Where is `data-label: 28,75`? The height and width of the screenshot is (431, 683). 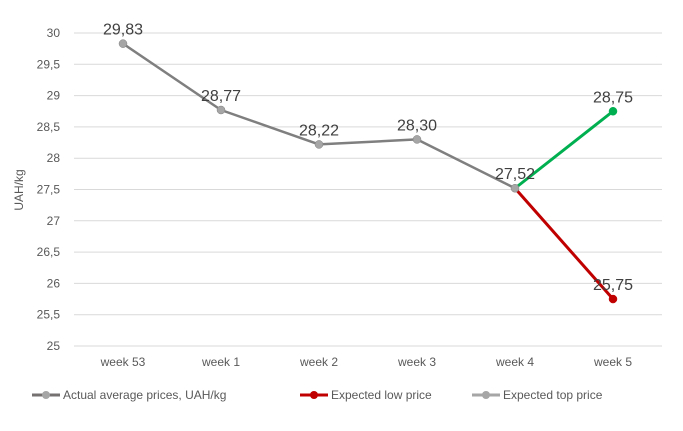
data-label: 28,75 is located at coordinates (613, 97).